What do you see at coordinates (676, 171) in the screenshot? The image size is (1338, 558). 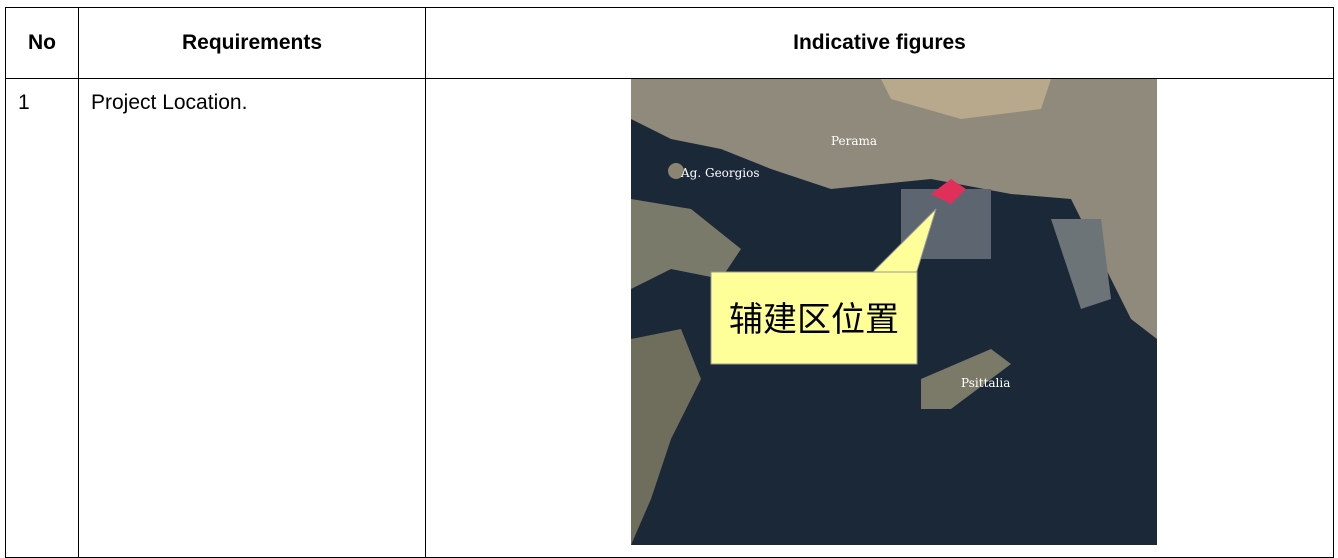 I see `islet` at bounding box center [676, 171].